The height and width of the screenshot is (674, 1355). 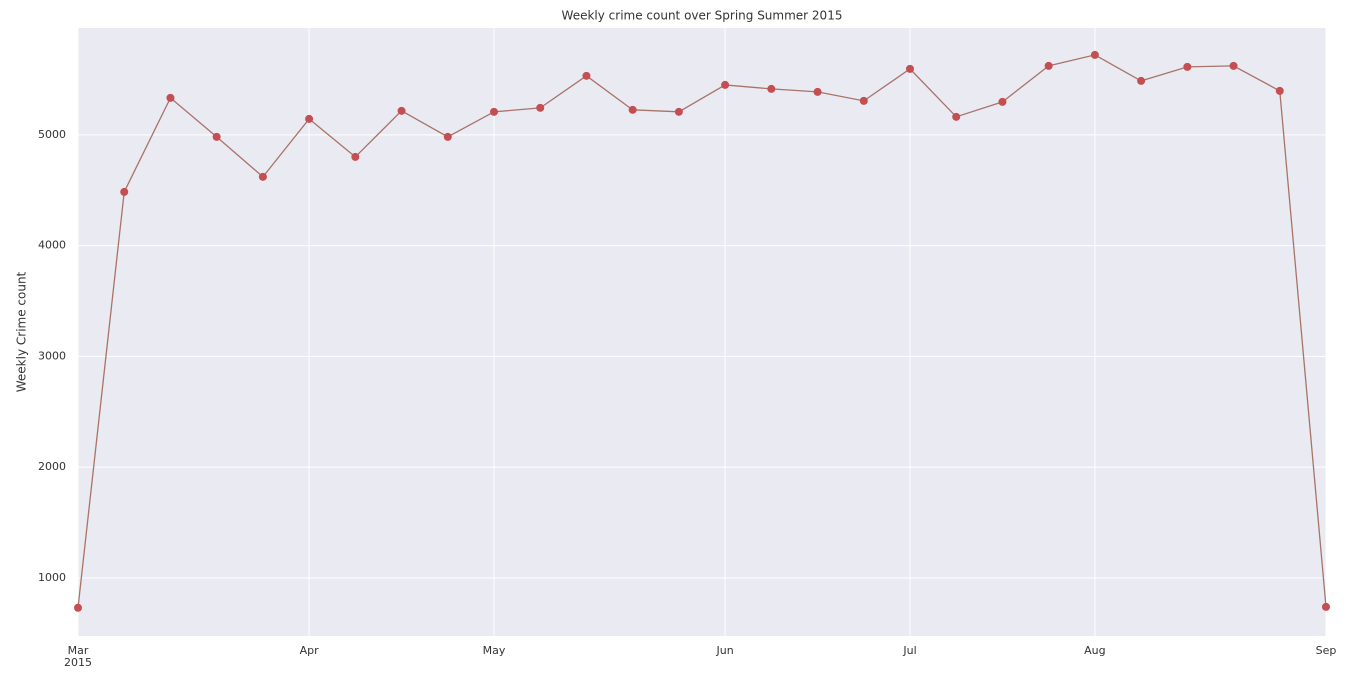 What do you see at coordinates (78, 662) in the screenshot?
I see `x-sublabel: 2015` at bounding box center [78, 662].